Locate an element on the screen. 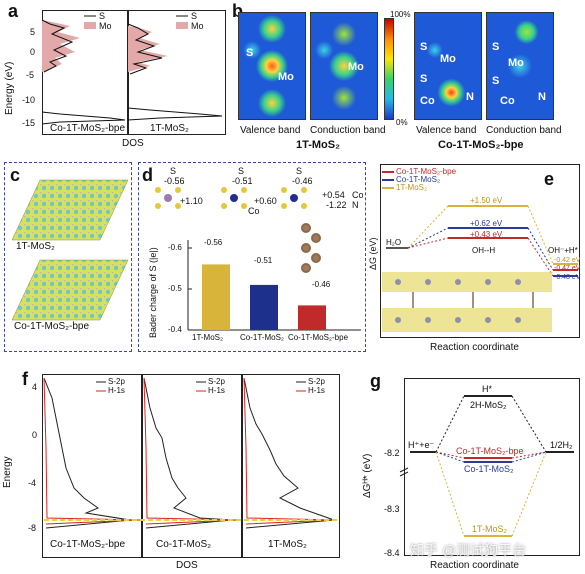  a-legend-s-left: S is located at coordinates (102, 16).